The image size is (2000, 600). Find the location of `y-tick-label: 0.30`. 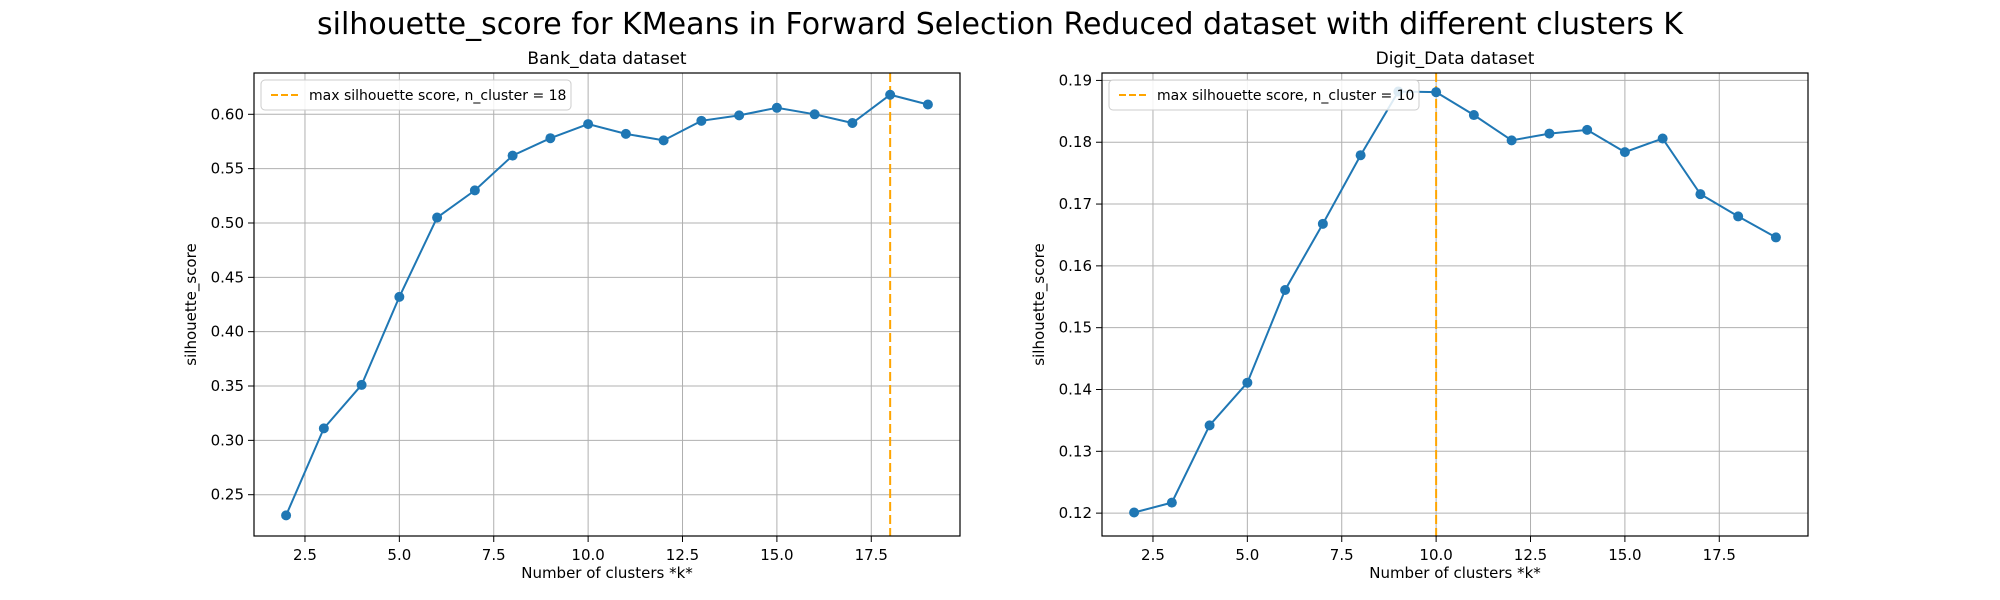

y-tick-label: 0.30 is located at coordinates (227, 440).